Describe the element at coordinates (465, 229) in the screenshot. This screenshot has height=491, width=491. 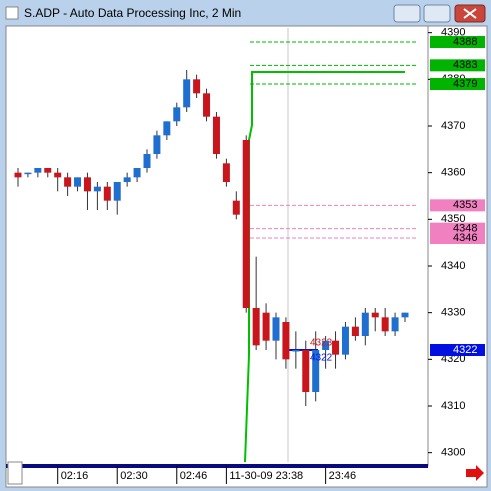
I see `level-label: 4348` at that location.